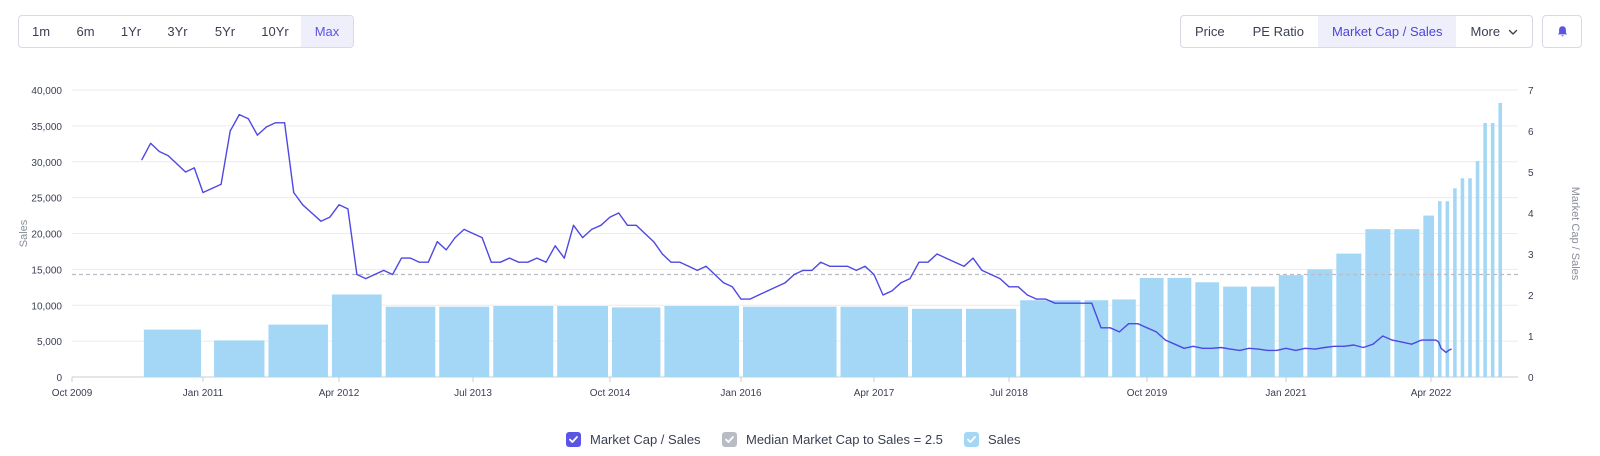 Image resolution: width=1600 pixels, height=456 pixels. I want to click on more-label: More, so click(1485, 31).